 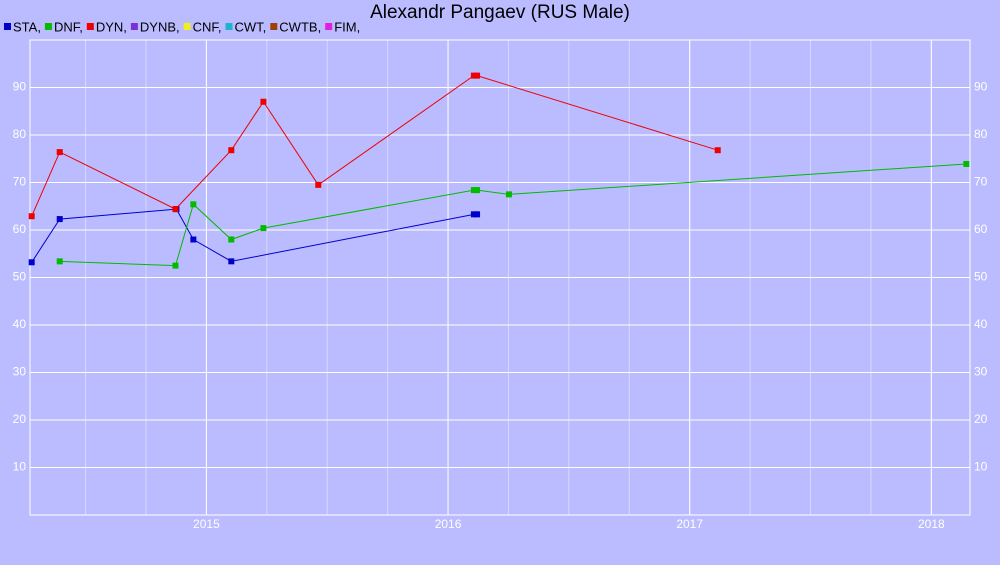 What do you see at coordinates (981, 372) in the screenshot?
I see `y-tick-label-right: 30` at bounding box center [981, 372].